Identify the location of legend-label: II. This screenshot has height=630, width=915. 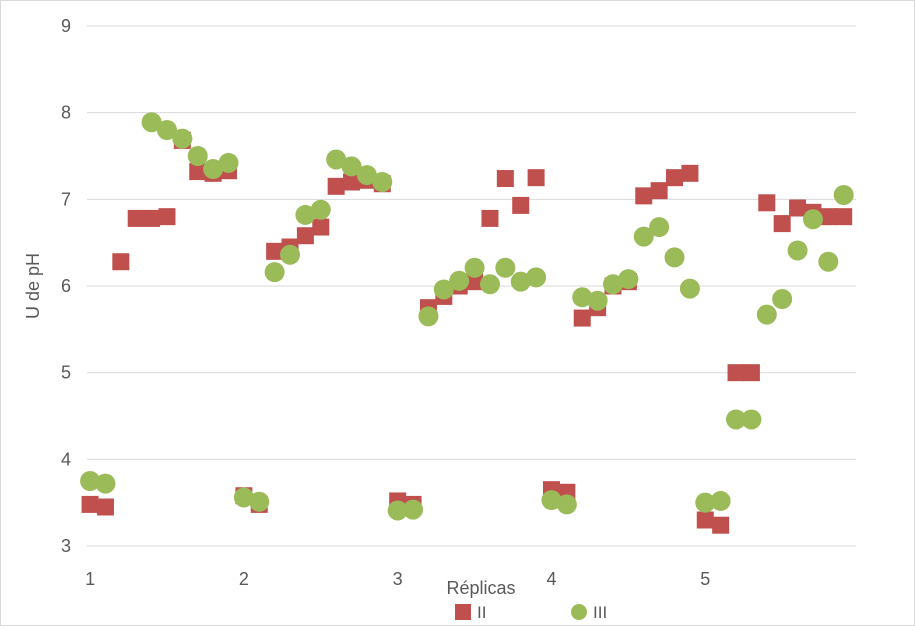
(481, 612).